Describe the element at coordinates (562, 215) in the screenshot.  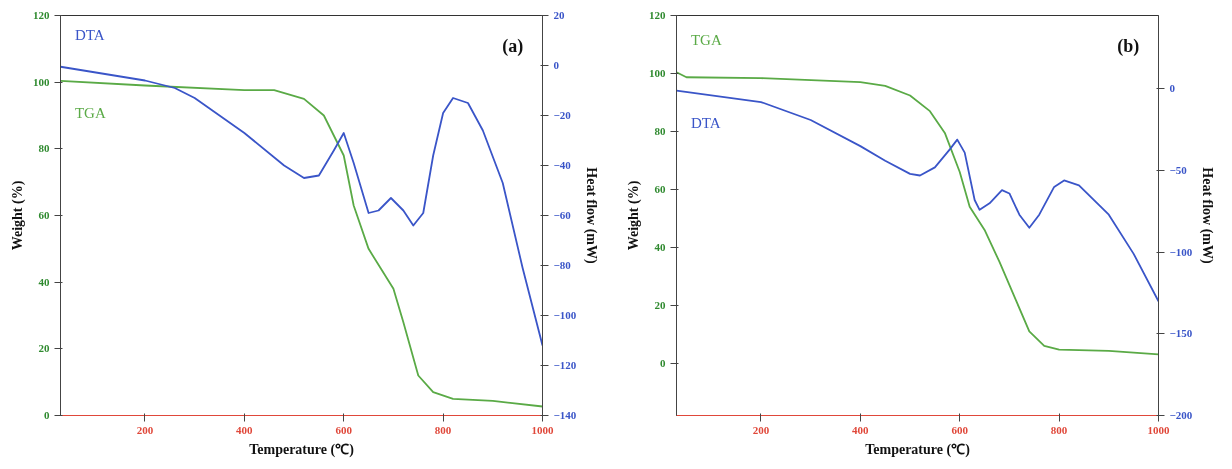
I see `y2-tick-label: −60` at that location.